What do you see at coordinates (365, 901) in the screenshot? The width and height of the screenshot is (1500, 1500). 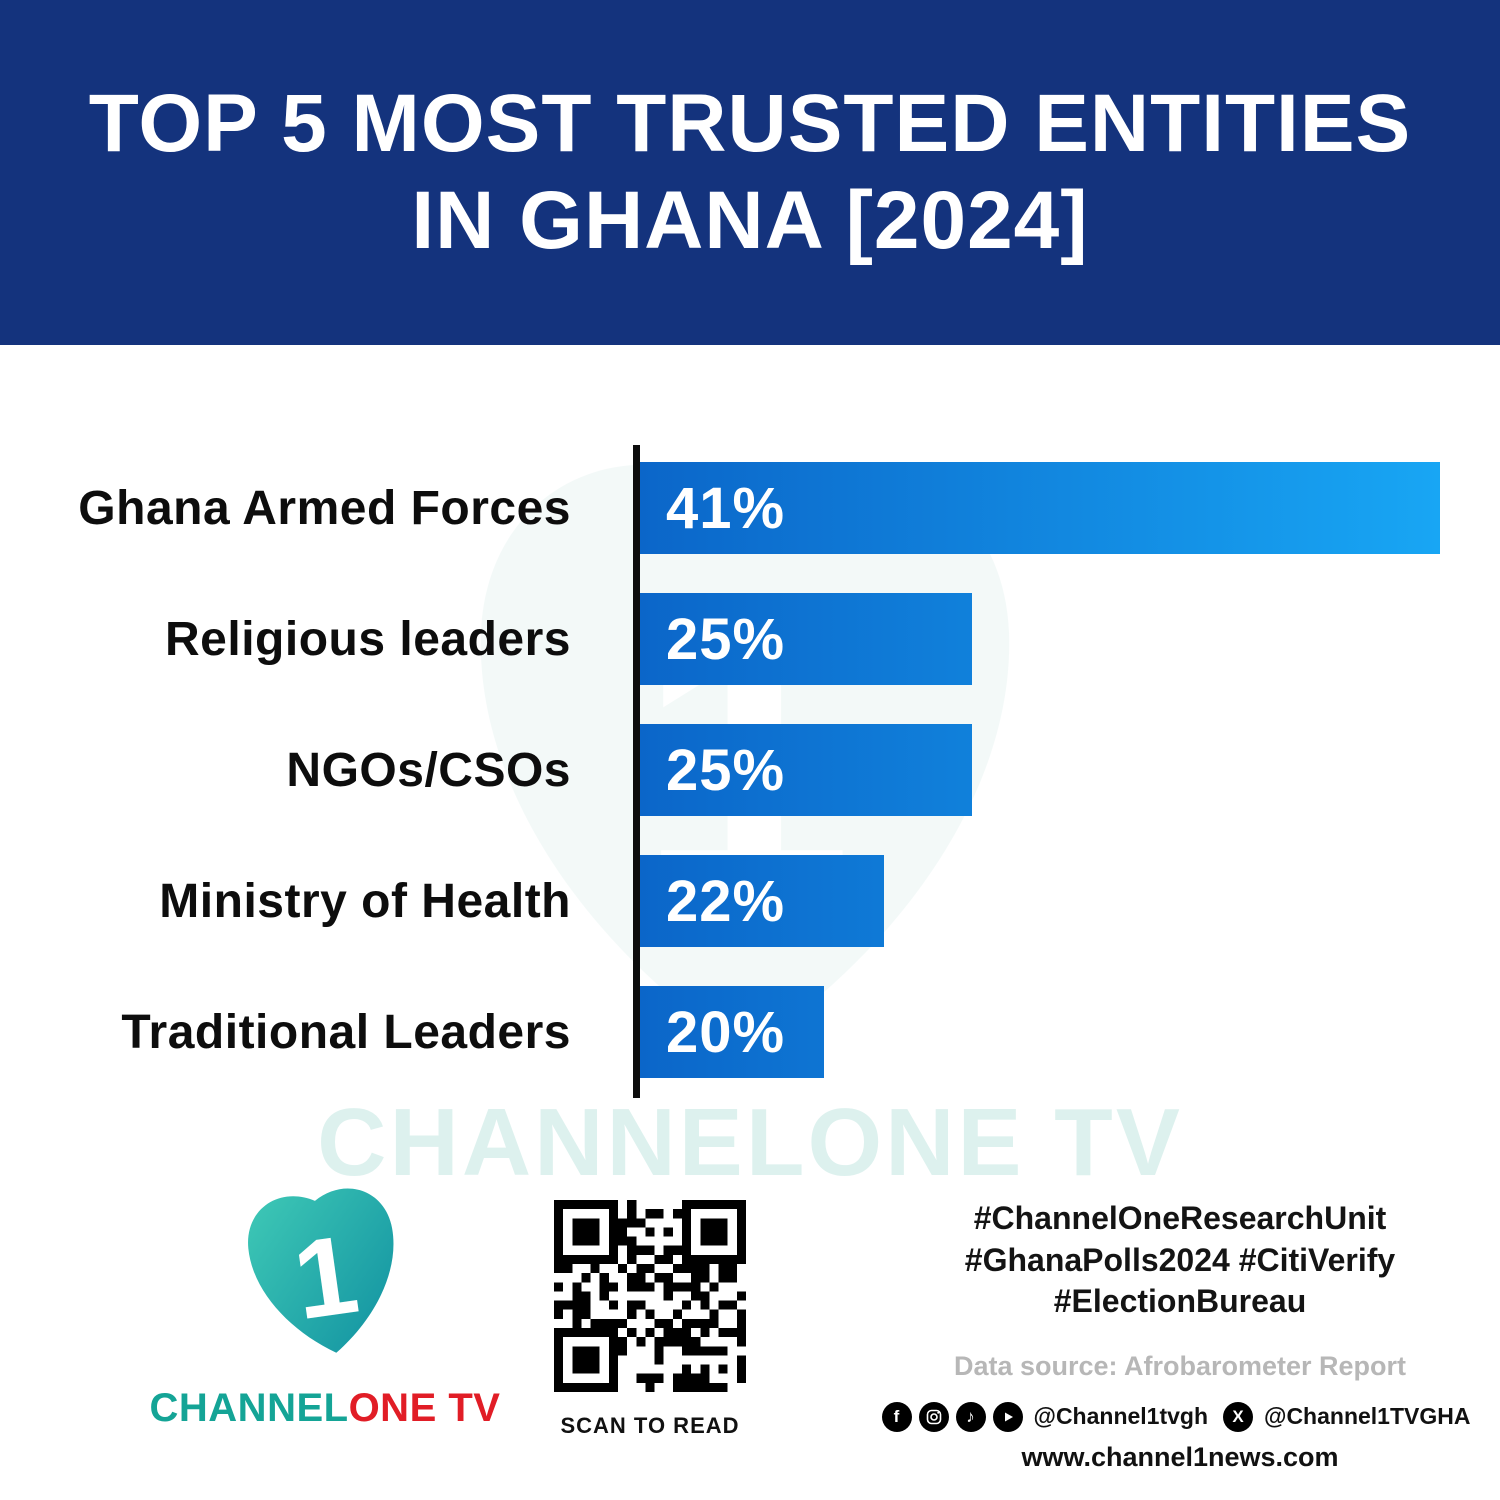 I see `bar-label: Ministry of Health` at bounding box center [365, 901].